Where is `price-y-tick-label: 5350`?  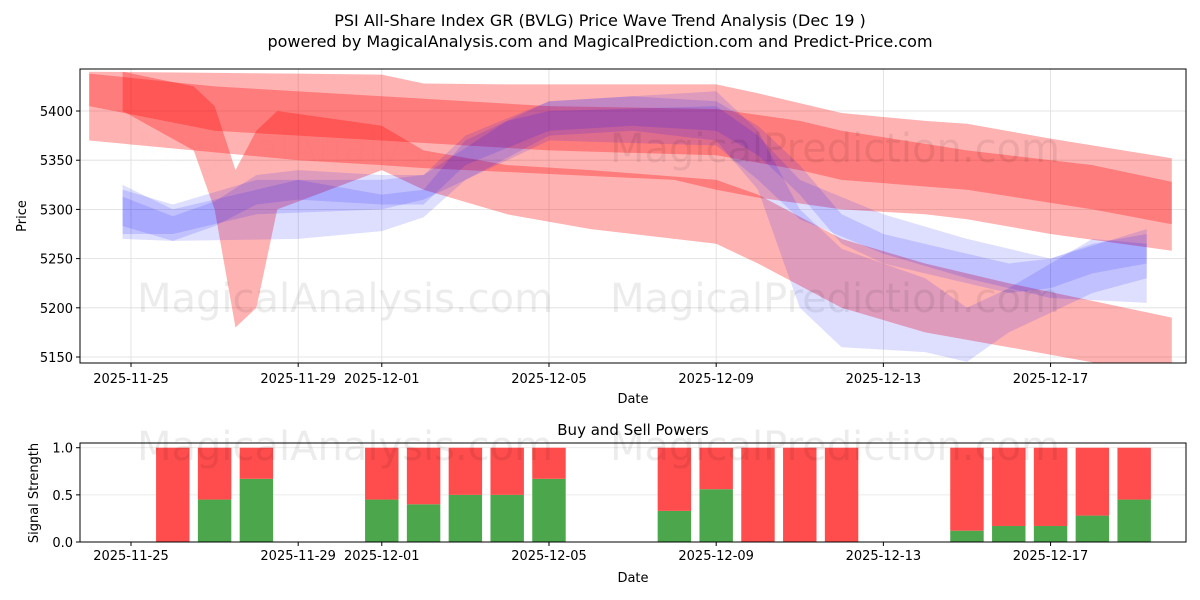
price-y-tick-label: 5350 is located at coordinates (56, 161).